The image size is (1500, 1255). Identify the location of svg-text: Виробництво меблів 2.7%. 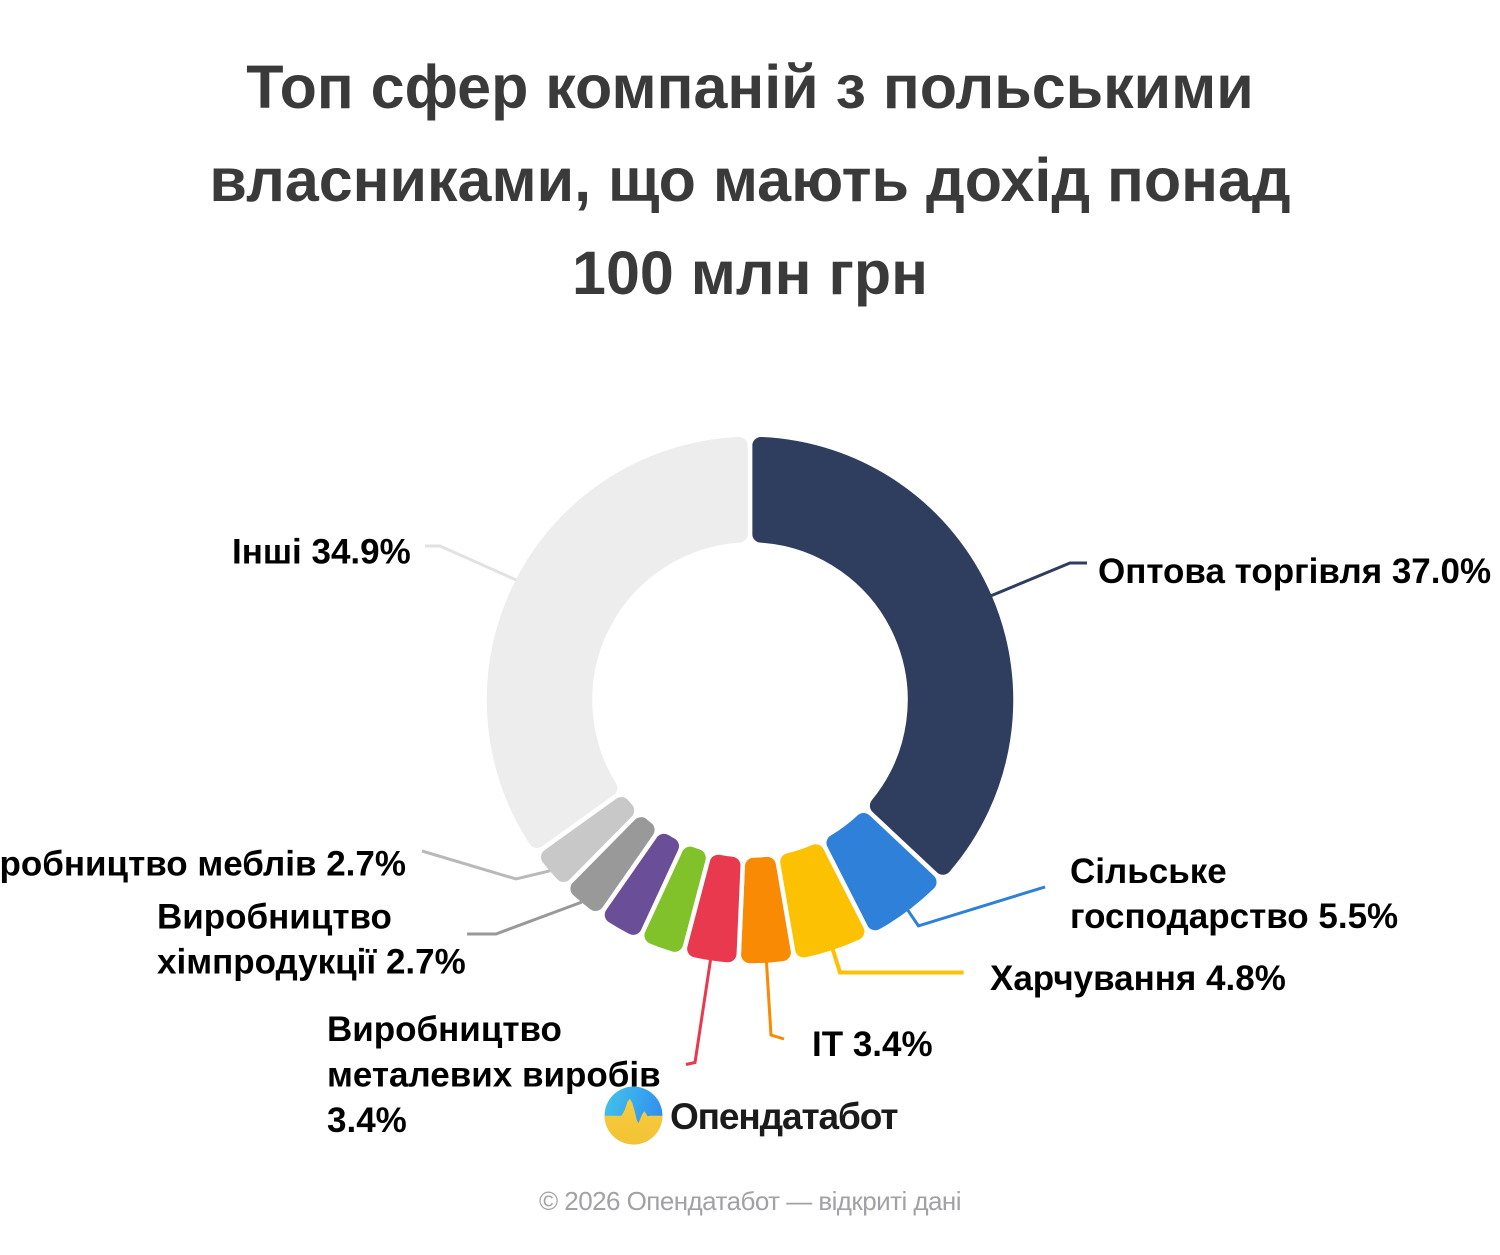
(203, 863).